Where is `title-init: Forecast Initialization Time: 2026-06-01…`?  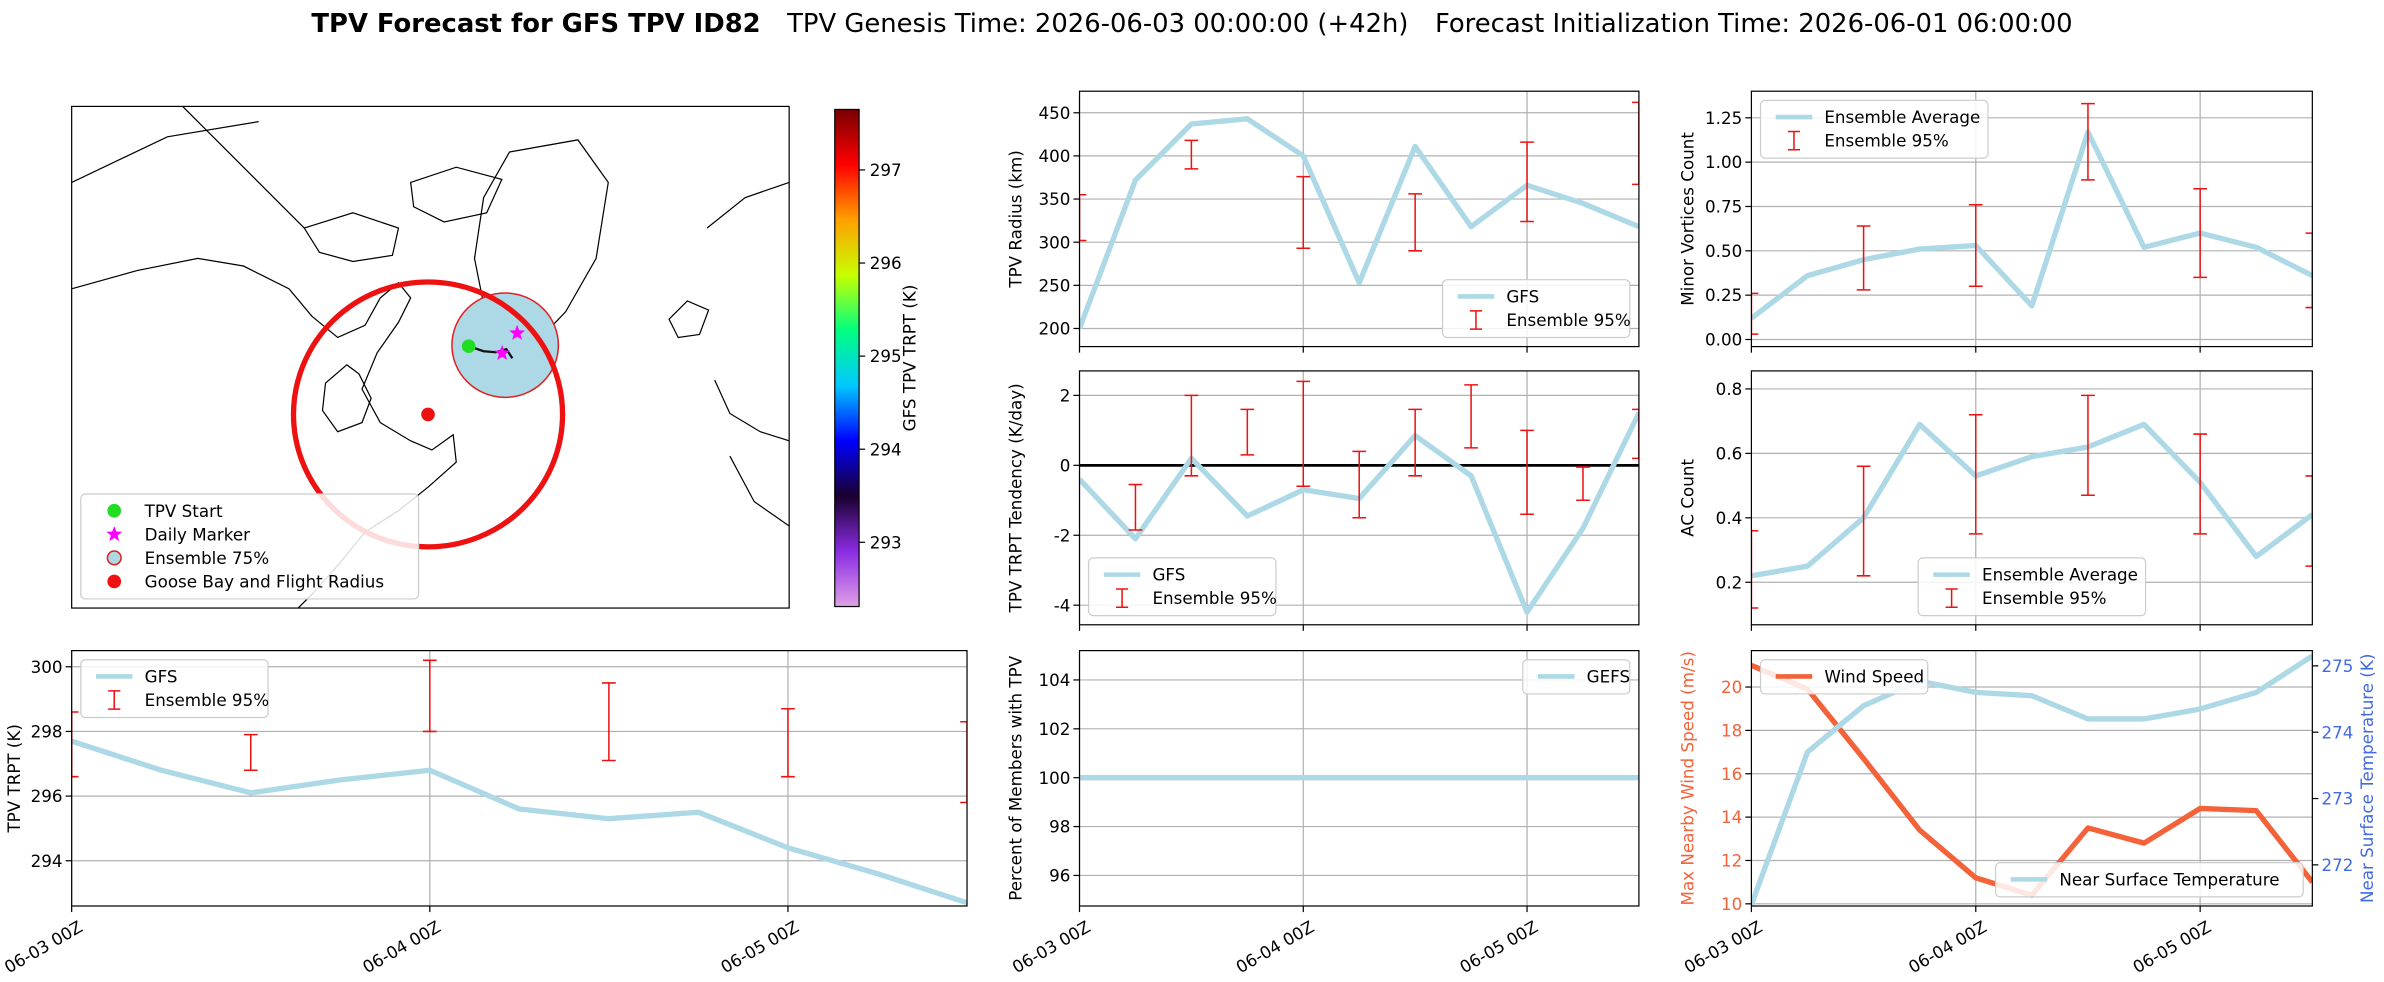
title-init: Forecast Initialization Time: 2026-06-01… is located at coordinates (1754, 24).